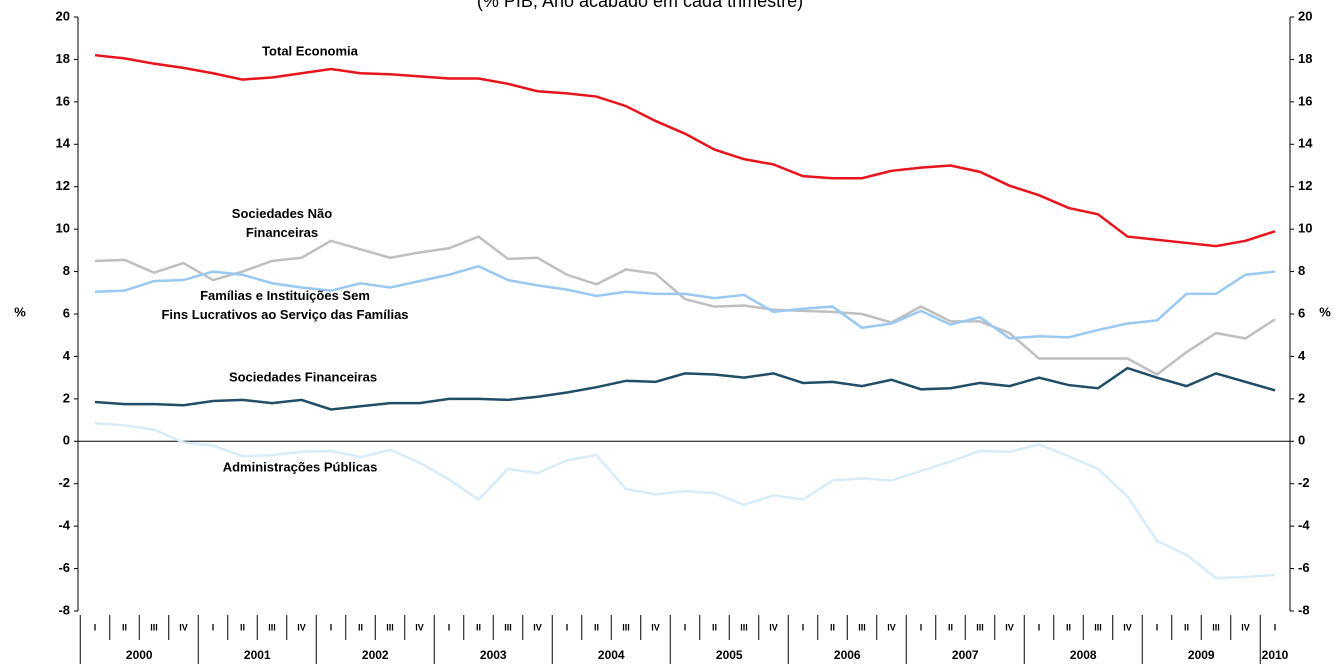  I want to click on y-tick-label: -6, so click(64, 567).